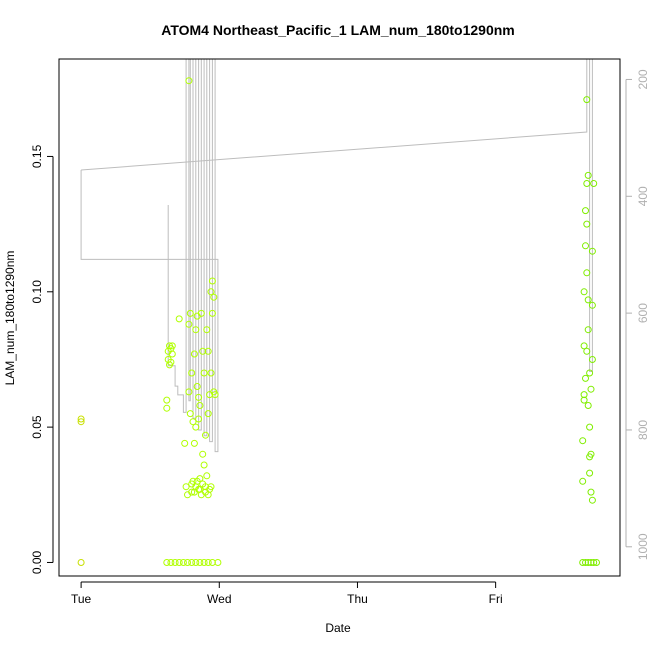  Describe the element at coordinates (637, 314) in the screenshot. I see `y2-axis: 200 400 600 800 1000` at that location.